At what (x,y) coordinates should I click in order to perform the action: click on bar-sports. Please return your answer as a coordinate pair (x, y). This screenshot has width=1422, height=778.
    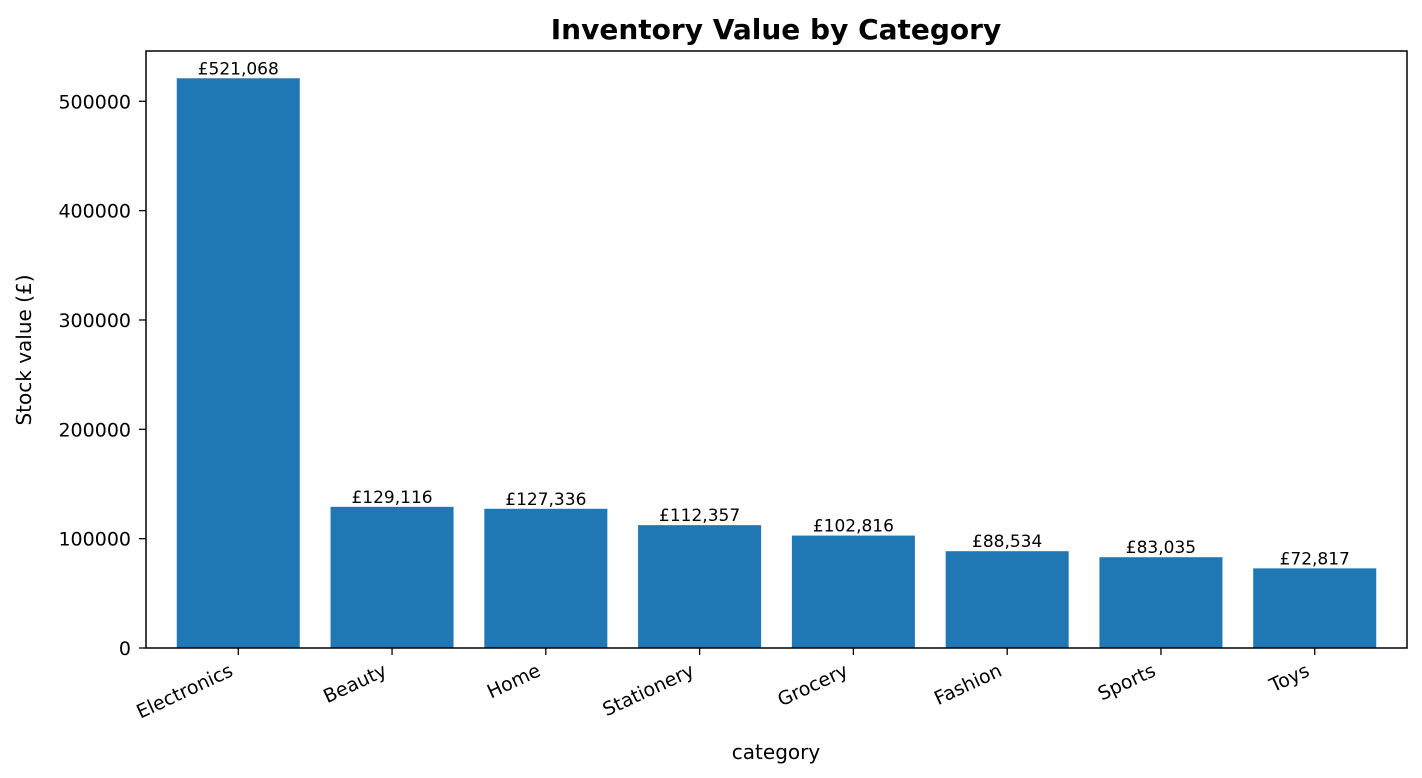
    Looking at the image, I should click on (1161, 602).